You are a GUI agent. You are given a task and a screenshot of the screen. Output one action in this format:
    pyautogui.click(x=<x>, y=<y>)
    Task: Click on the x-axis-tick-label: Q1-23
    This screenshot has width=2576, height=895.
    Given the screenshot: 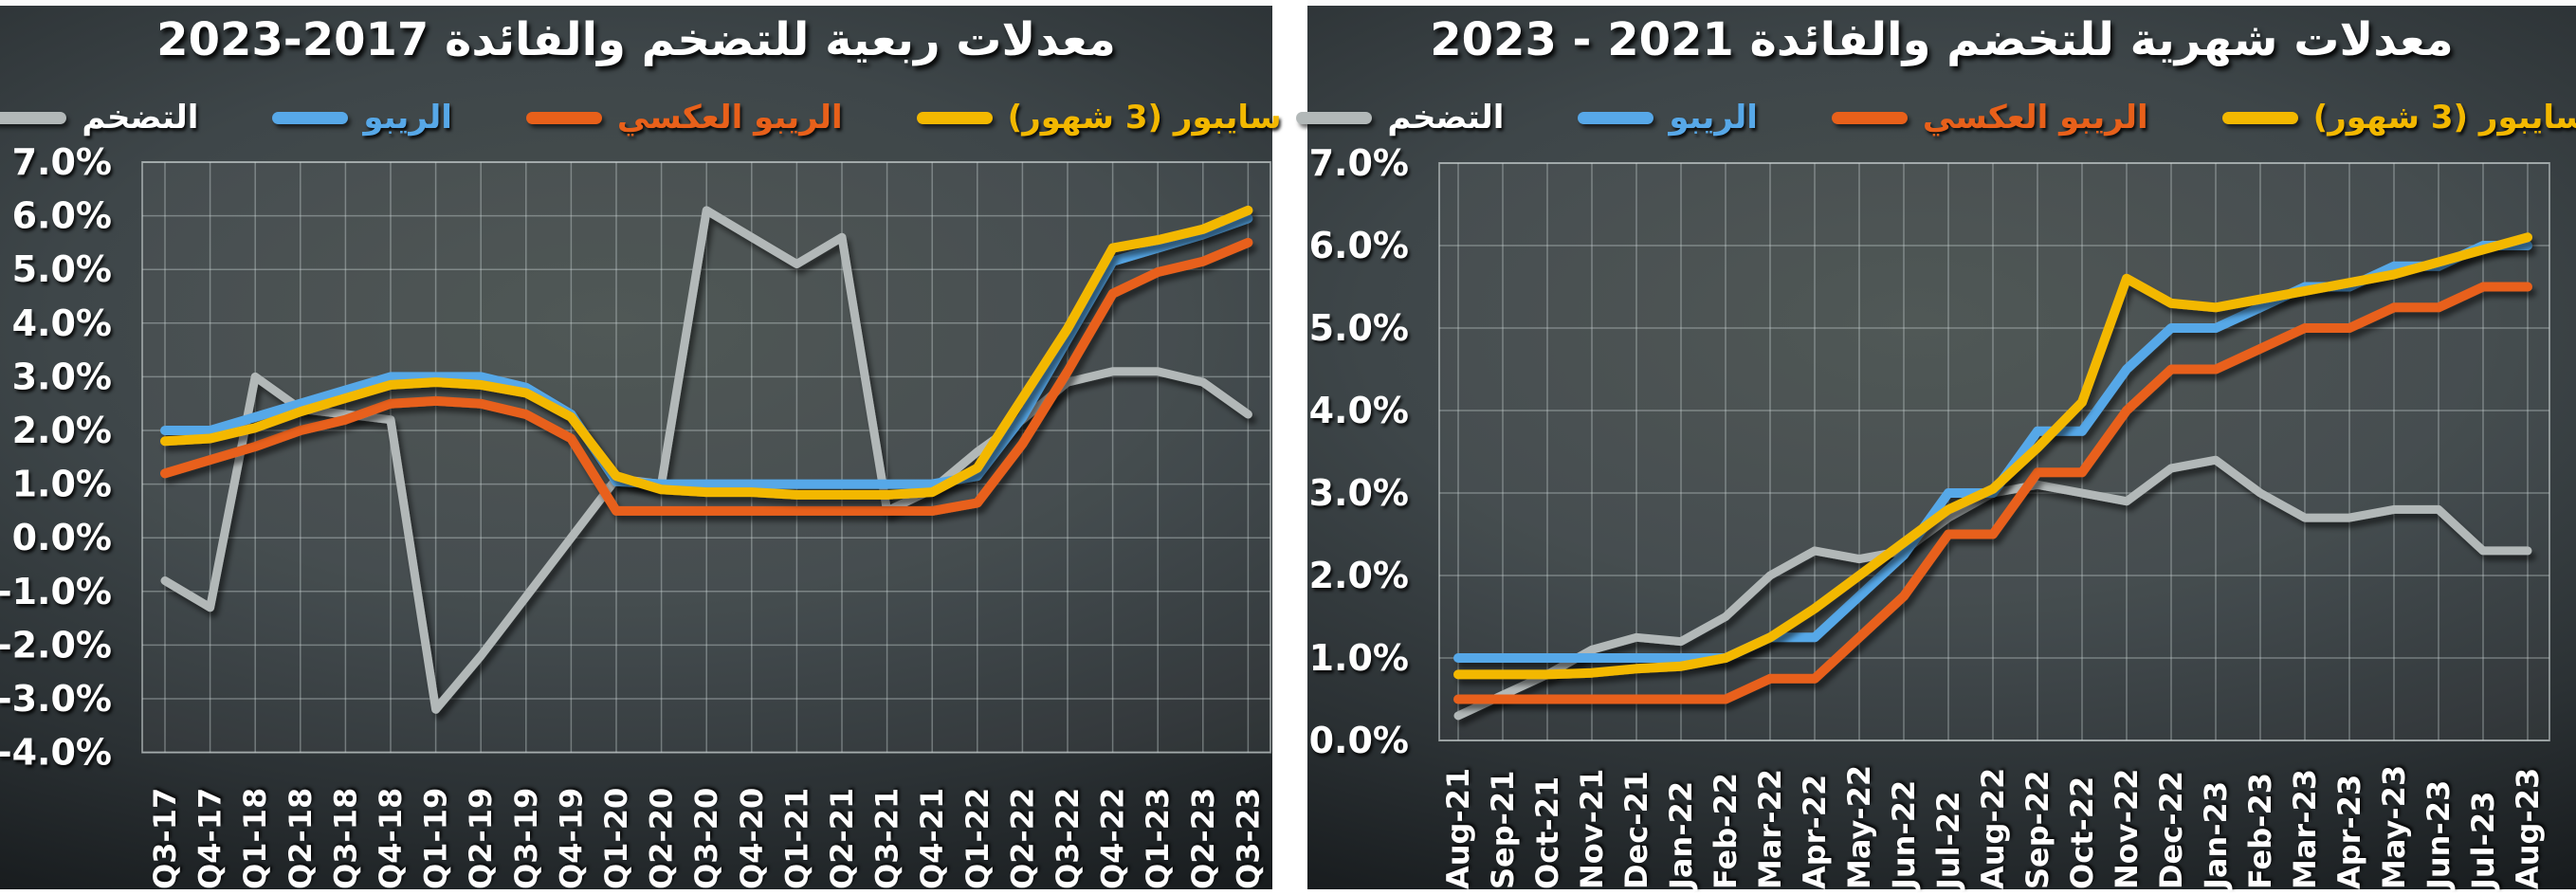 What is the action you would take?
    pyautogui.click(x=1158, y=838)
    